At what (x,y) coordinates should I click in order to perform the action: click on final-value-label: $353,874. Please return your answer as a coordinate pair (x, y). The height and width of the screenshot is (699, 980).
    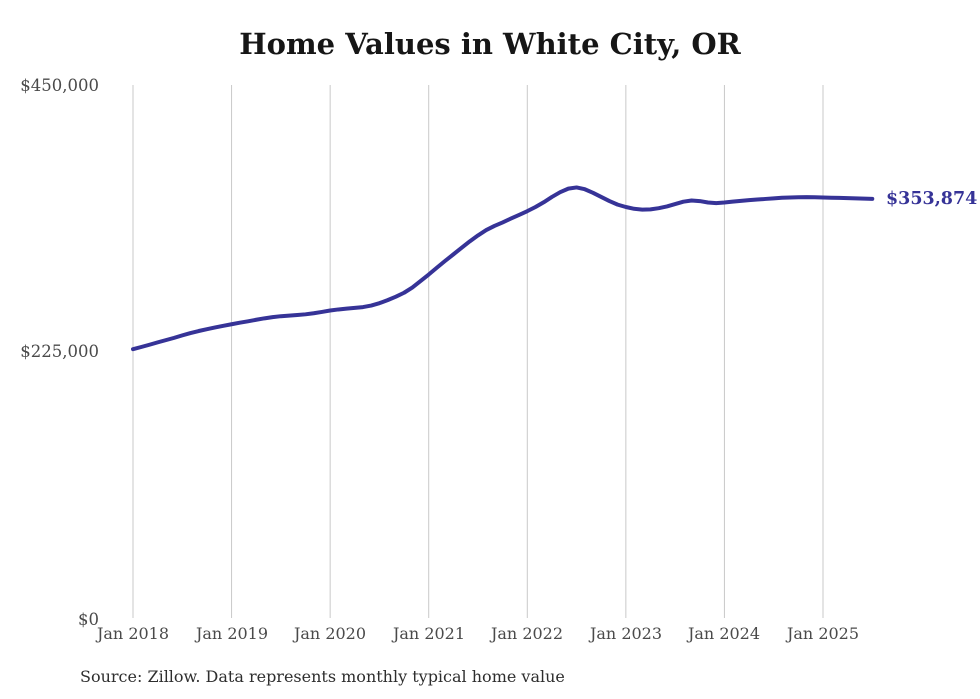
    Looking at the image, I should click on (932, 198).